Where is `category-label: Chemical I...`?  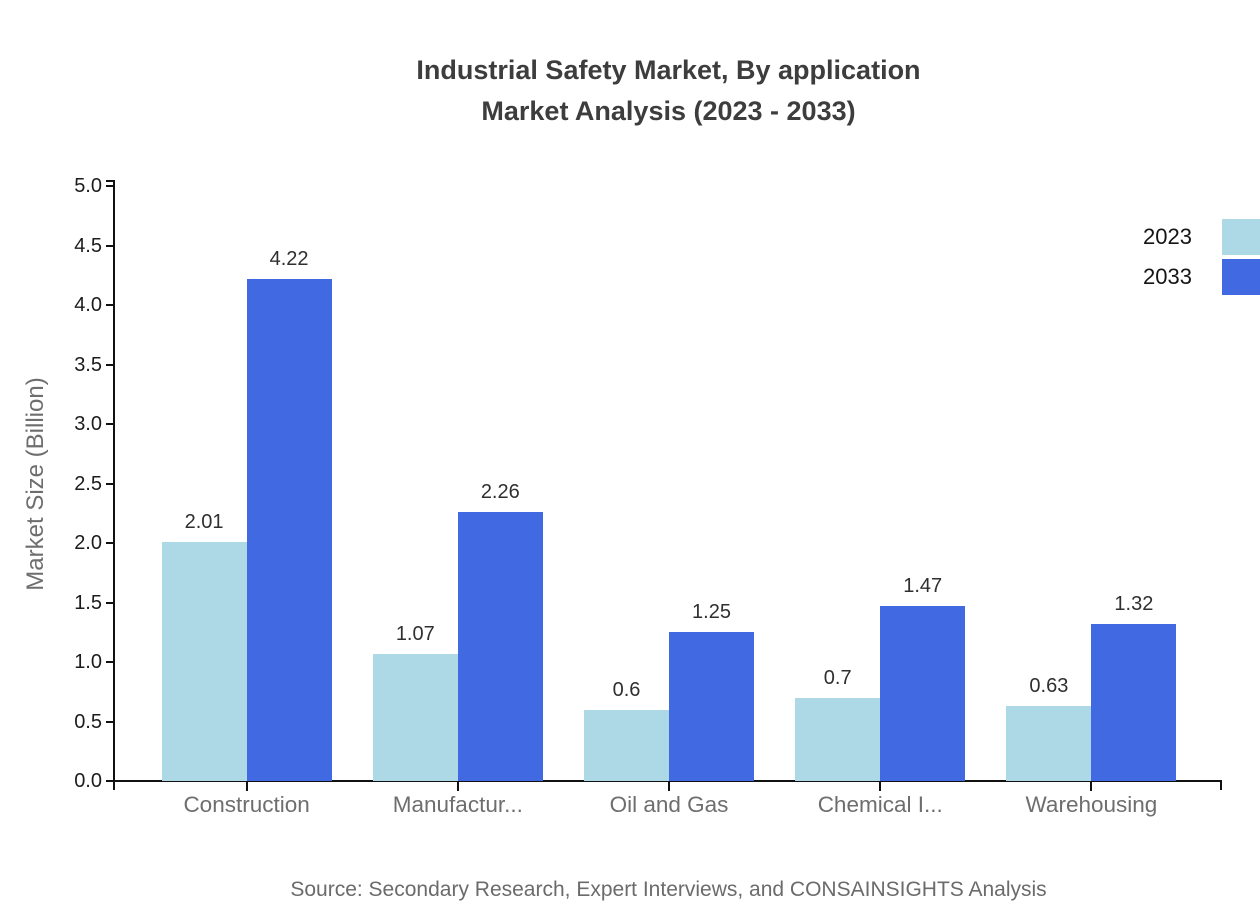
category-label: Chemical I... is located at coordinates (880, 804).